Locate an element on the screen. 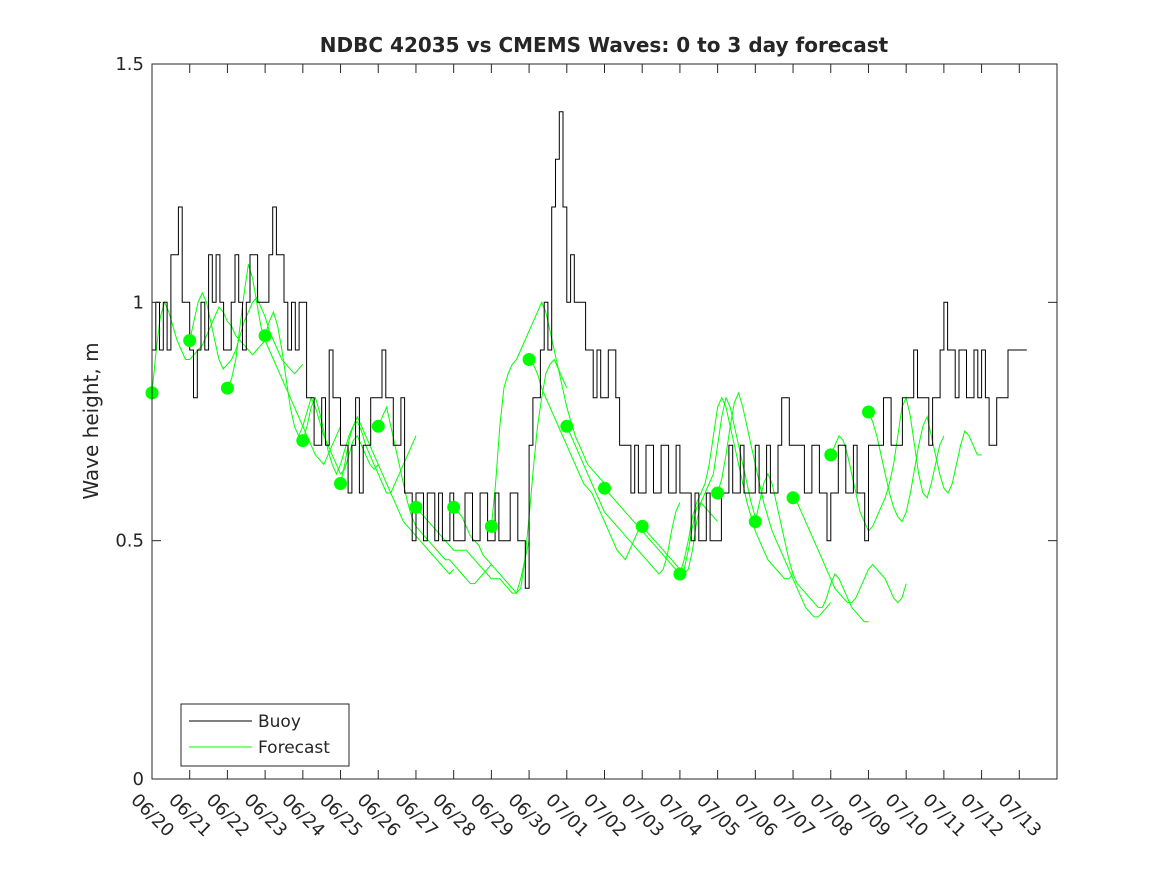 The image size is (1167, 875). x-tick-label: 07/13 is located at coordinates (1020, 816).